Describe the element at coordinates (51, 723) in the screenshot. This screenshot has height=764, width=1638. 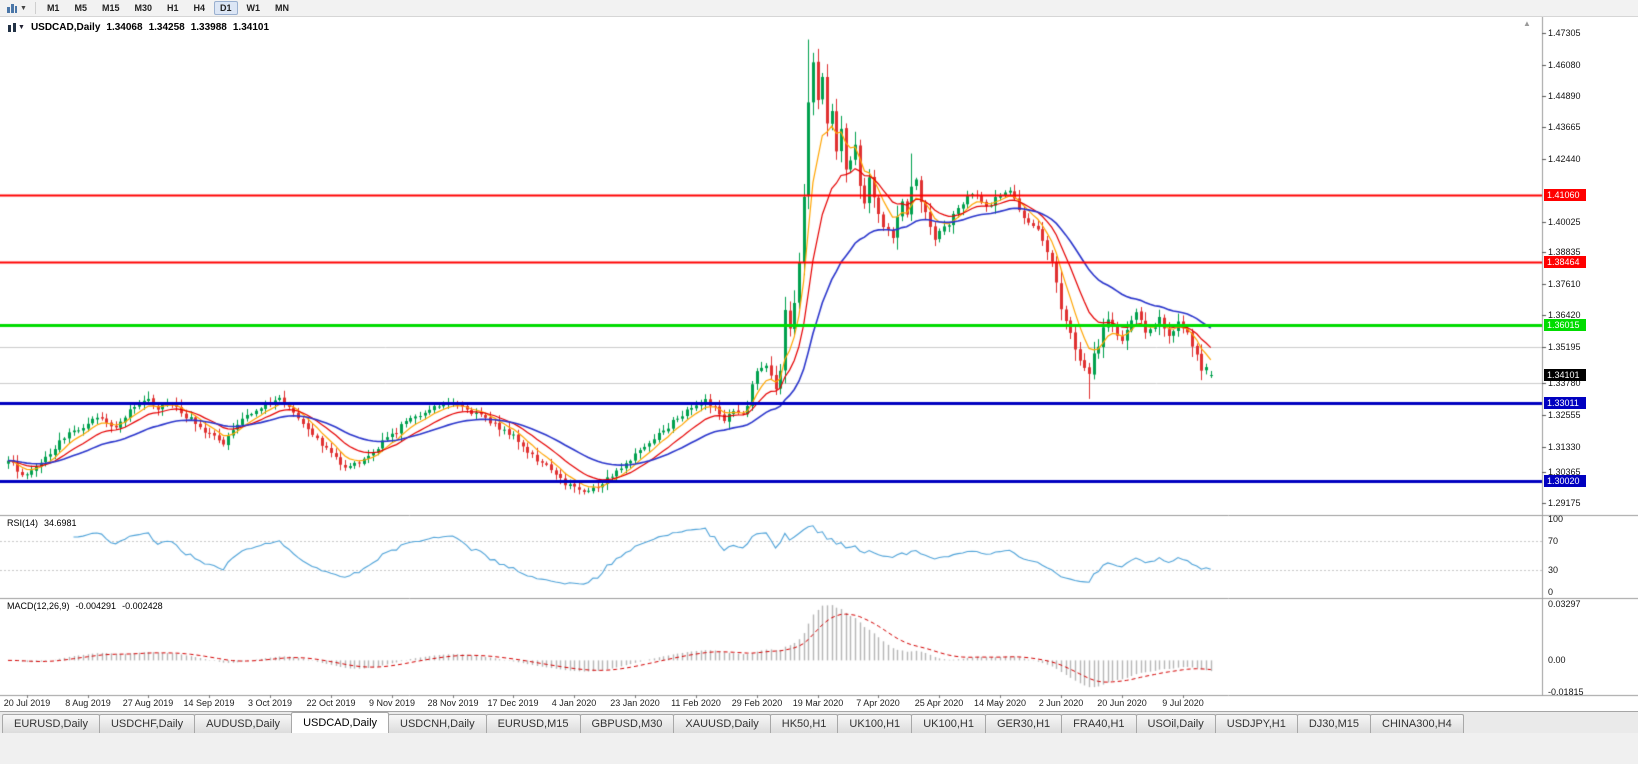
I see `chart-tab: EURUSD,Daily` at that location.